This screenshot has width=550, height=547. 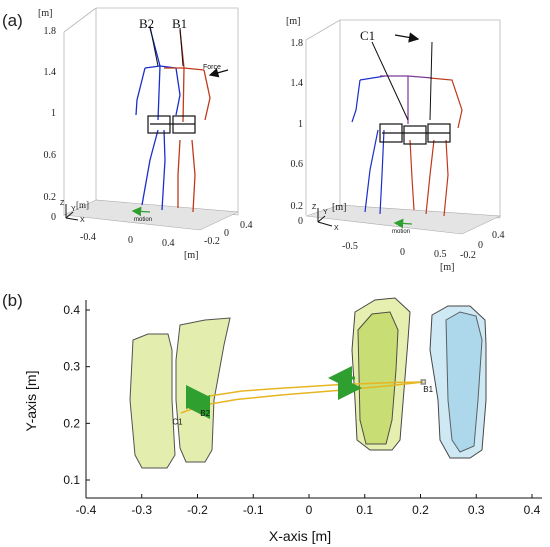 I want to click on direction-arrows, so click(x=274, y=392).